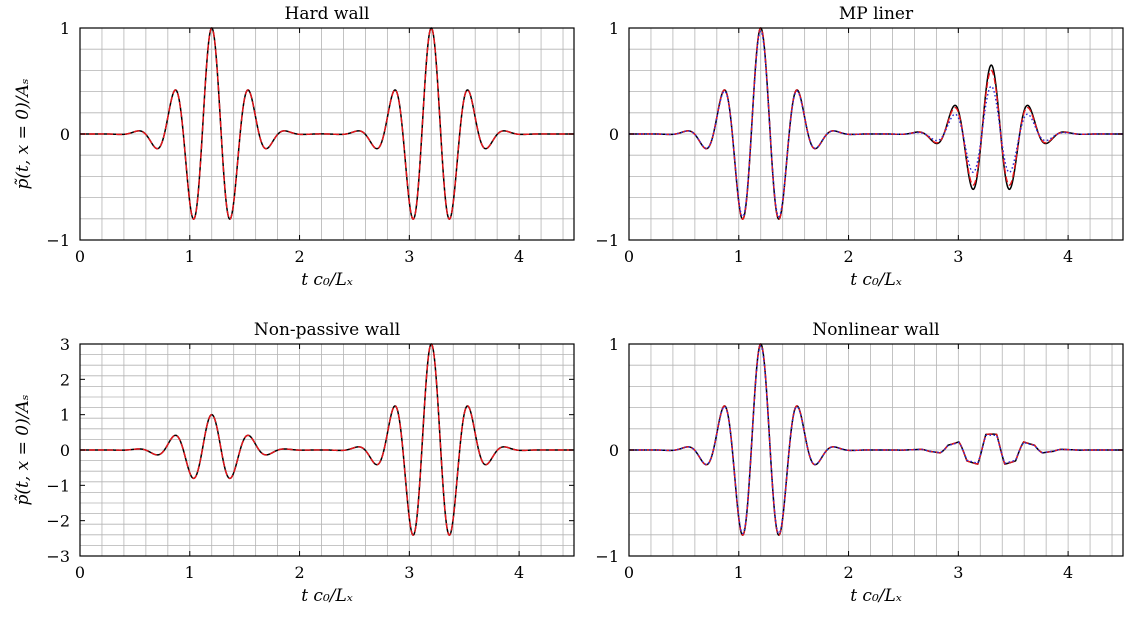 This screenshot has height=617, width=1128. I want to click on y-tick-label: 3, so click(65, 344).